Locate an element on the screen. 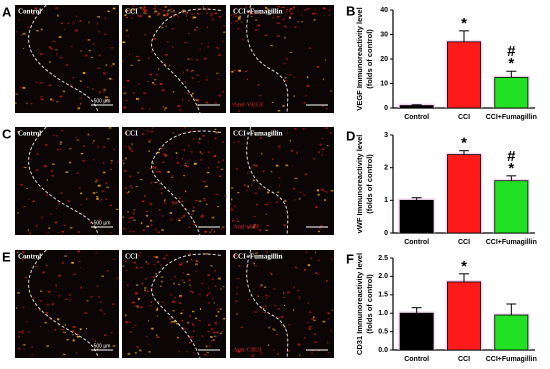 The image size is (550, 369). y-axis-title: (folds of control) is located at coordinates (369, 59).